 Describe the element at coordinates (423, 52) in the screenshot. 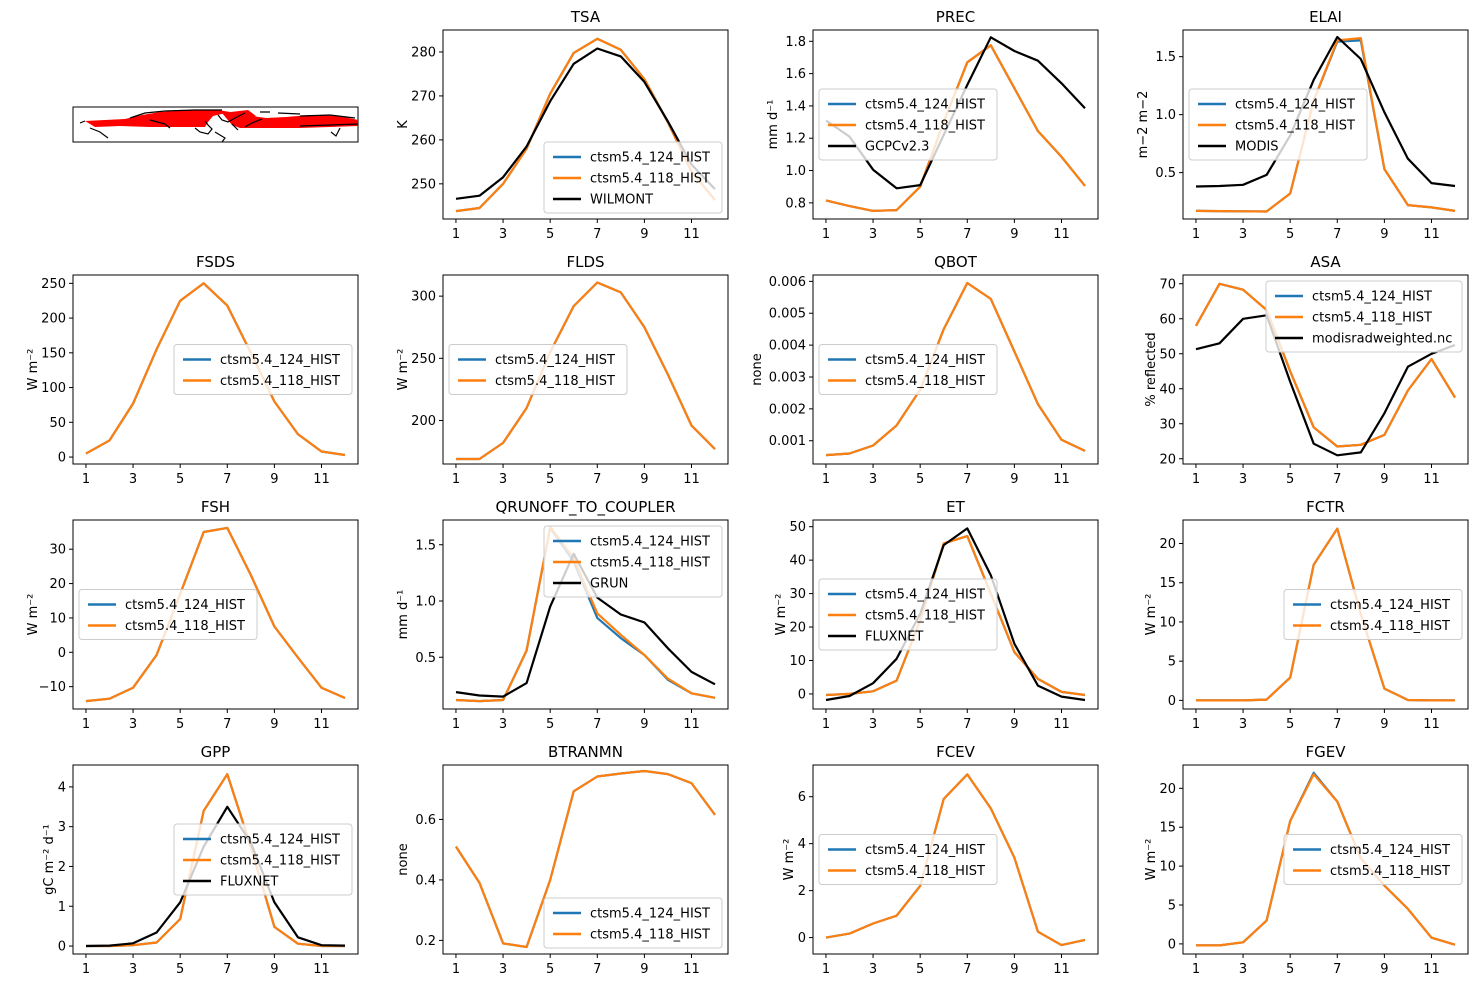

I see `y-tick-label: 280` at that location.